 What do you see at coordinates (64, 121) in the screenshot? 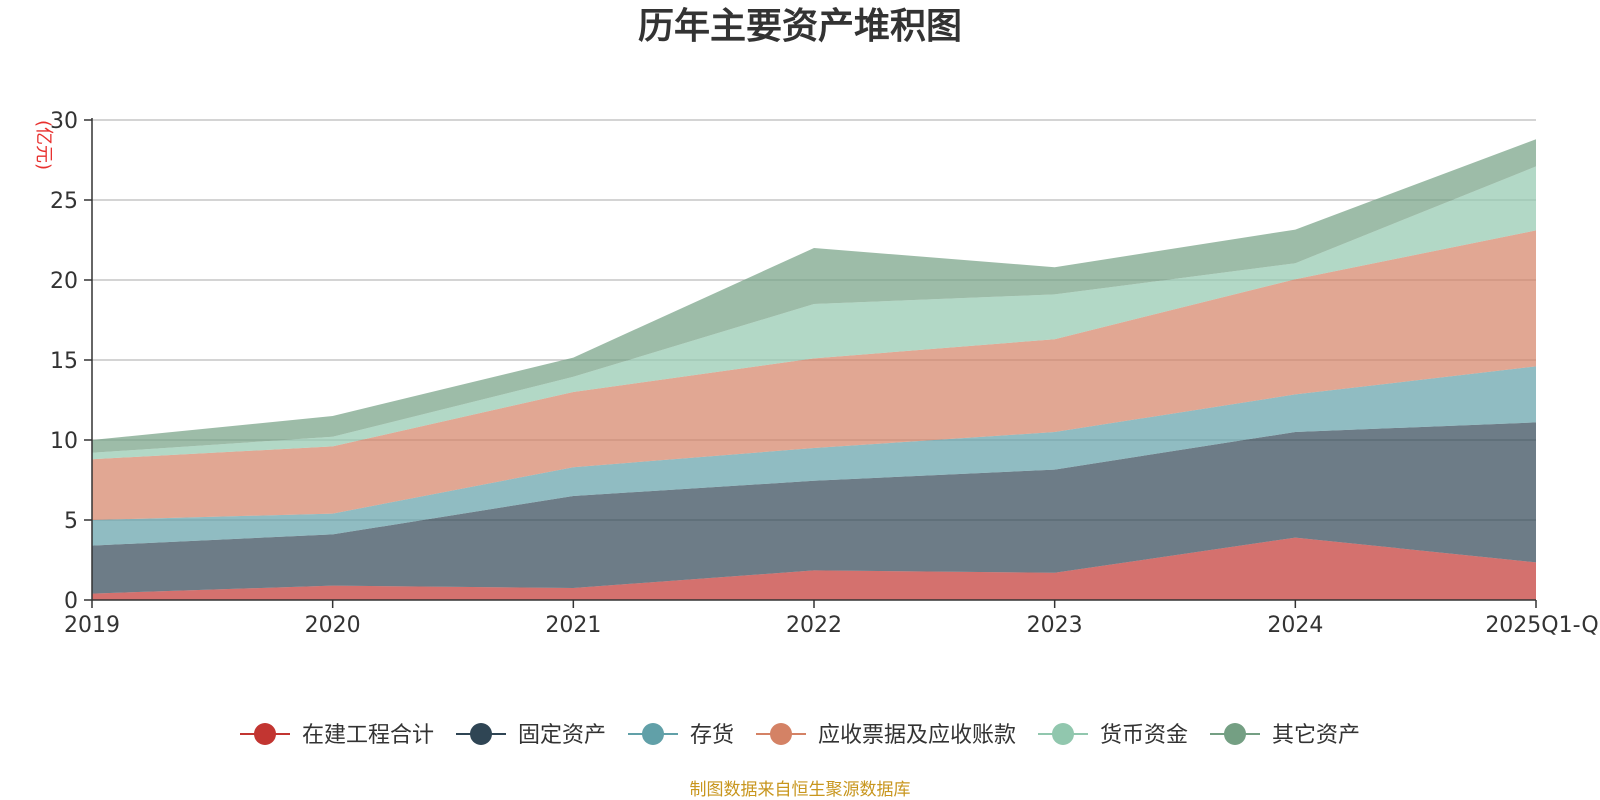
I see `y-tick-label: 30` at bounding box center [64, 121].